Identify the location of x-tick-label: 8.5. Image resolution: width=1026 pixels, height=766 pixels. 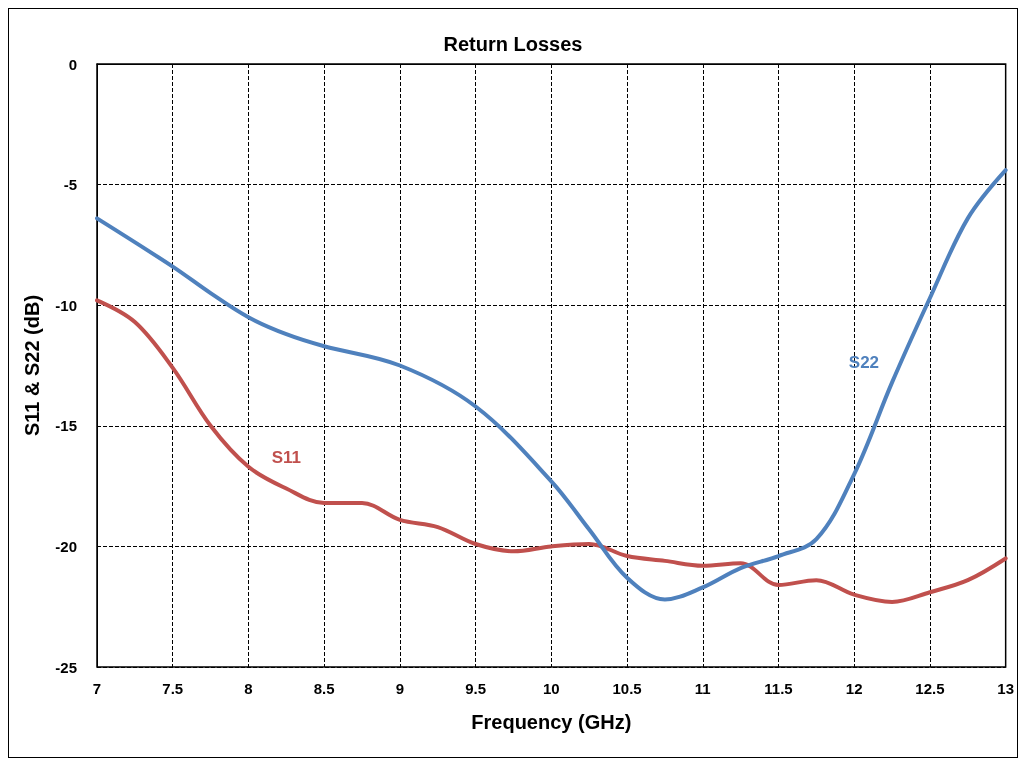
(324, 688).